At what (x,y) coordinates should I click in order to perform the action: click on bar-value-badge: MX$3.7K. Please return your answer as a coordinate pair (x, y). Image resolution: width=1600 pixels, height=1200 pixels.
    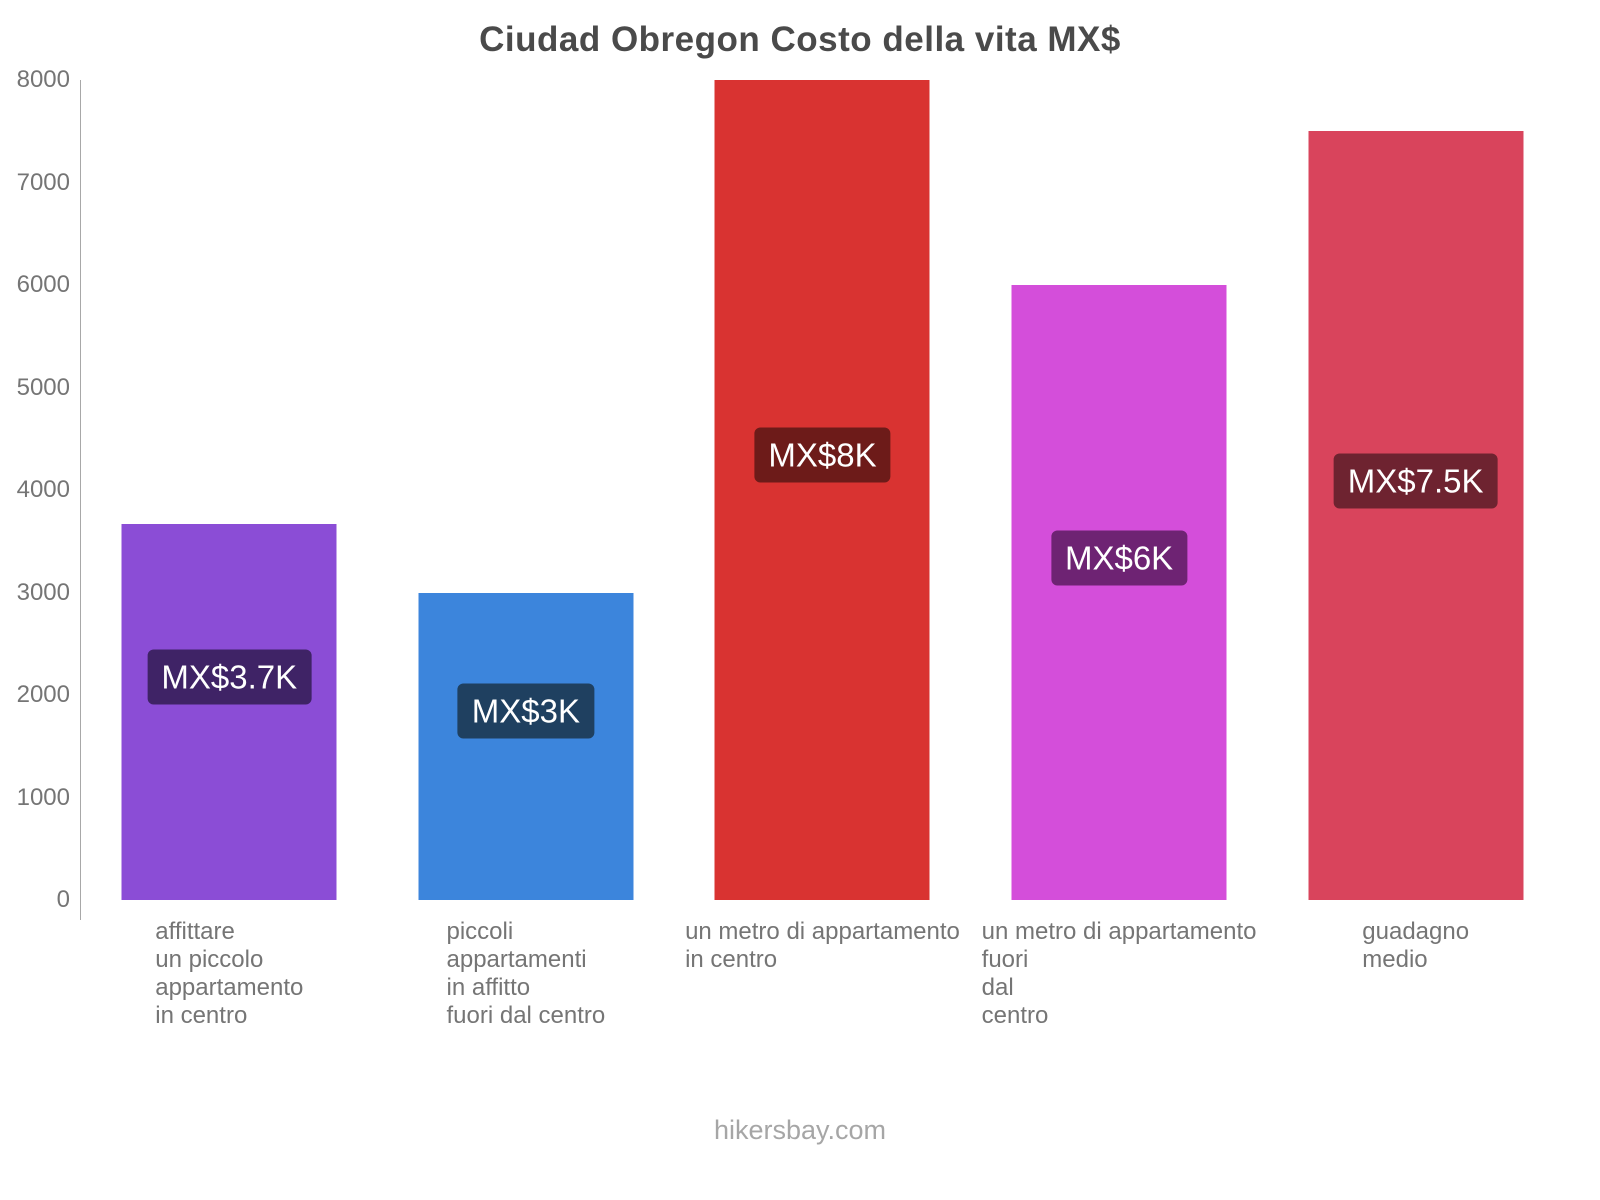
    Looking at the image, I should click on (229, 677).